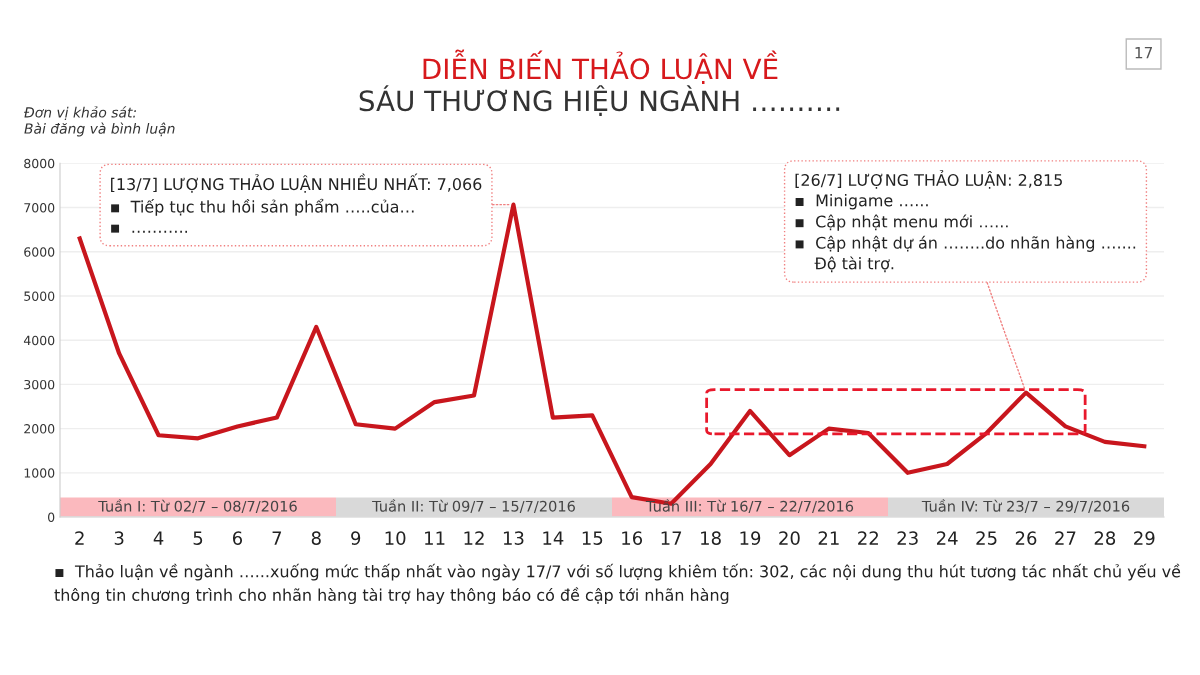 The height and width of the screenshot is (675, 1200). I want to click on x-tick-label: 8, so click(316, 538).